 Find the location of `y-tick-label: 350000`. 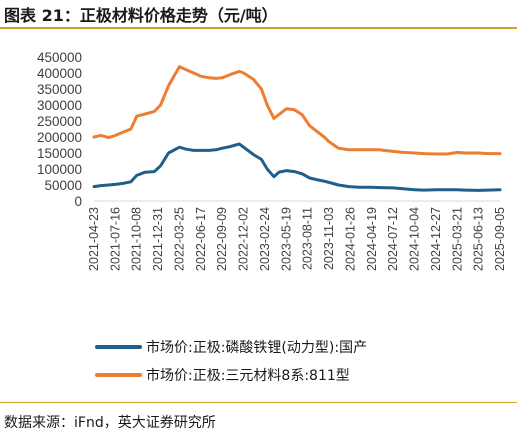

y-tick-label: 350000 is located at coordinates (59, 89).